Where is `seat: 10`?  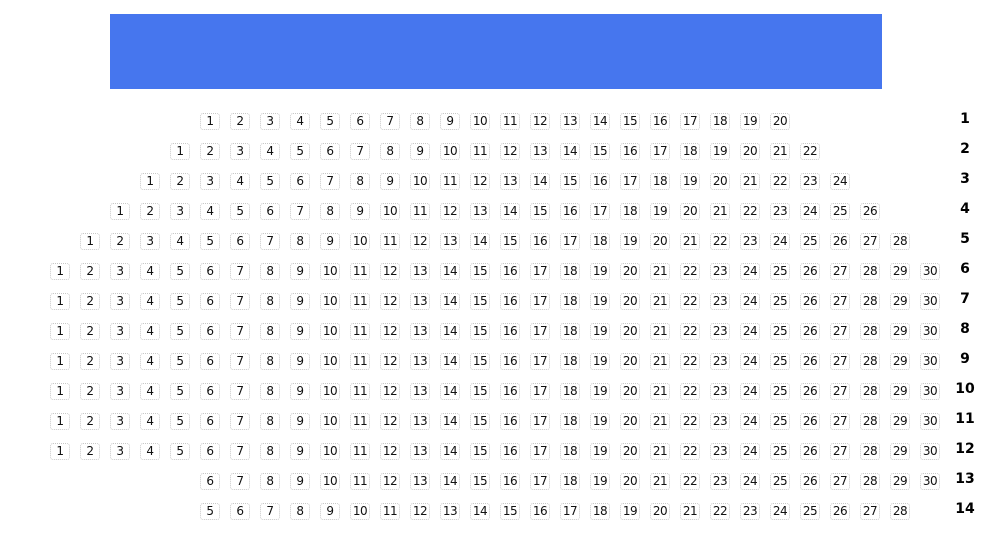 seat: 10 is located at coordinates (420, 181).